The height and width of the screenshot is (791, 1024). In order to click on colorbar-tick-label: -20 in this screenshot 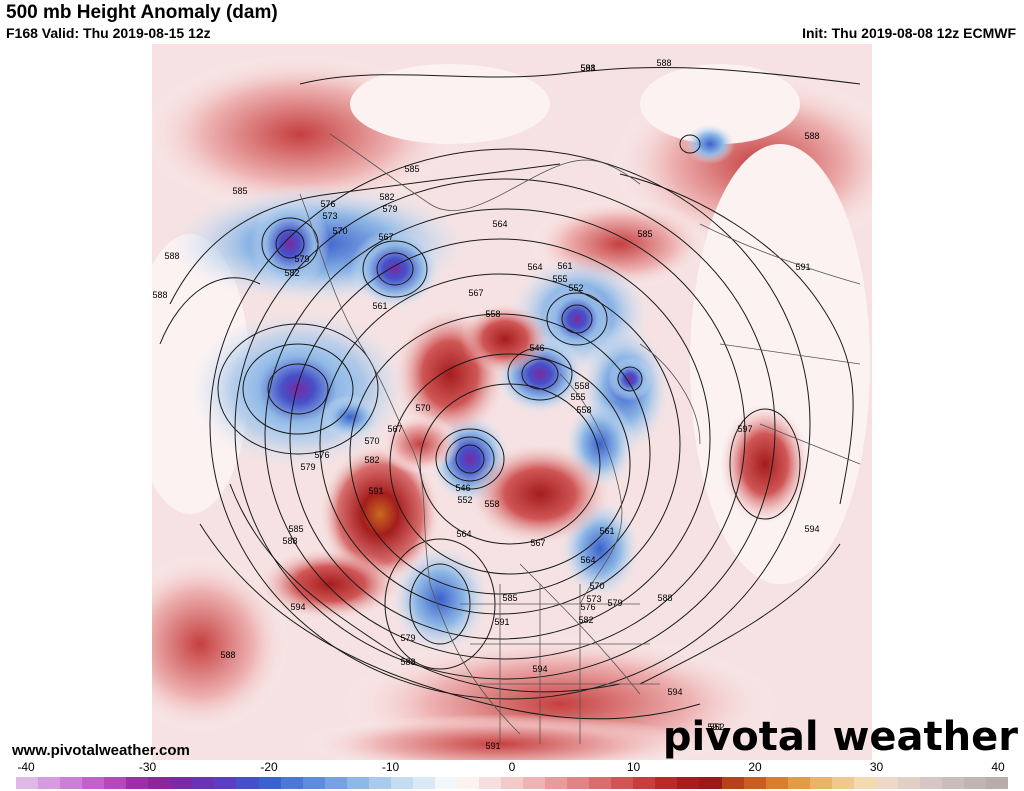, I will do `click(269, 767)`.